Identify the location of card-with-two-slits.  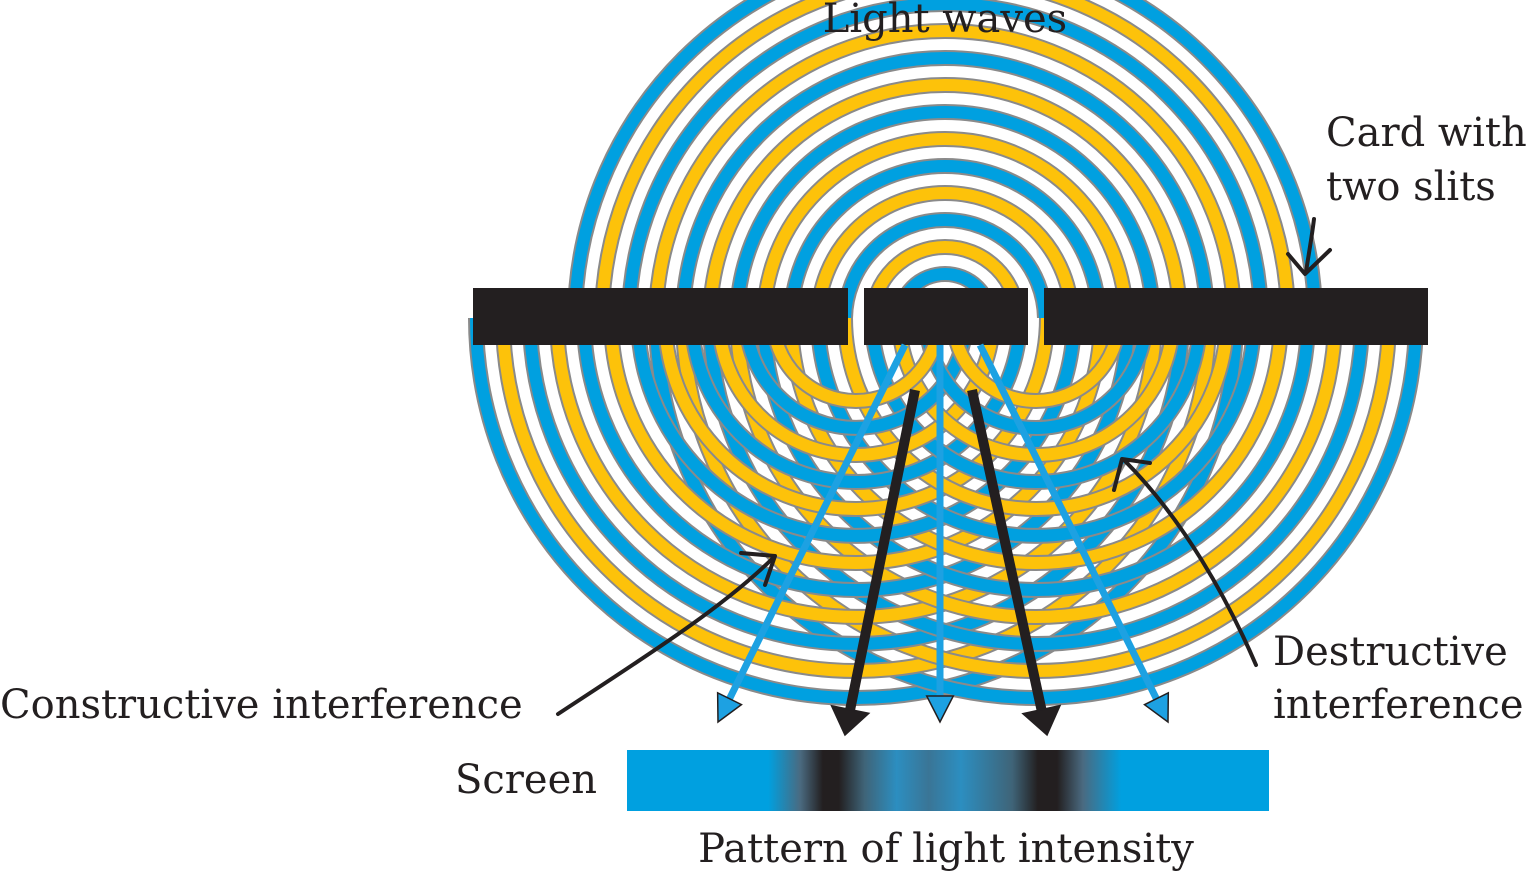
(950, 316).